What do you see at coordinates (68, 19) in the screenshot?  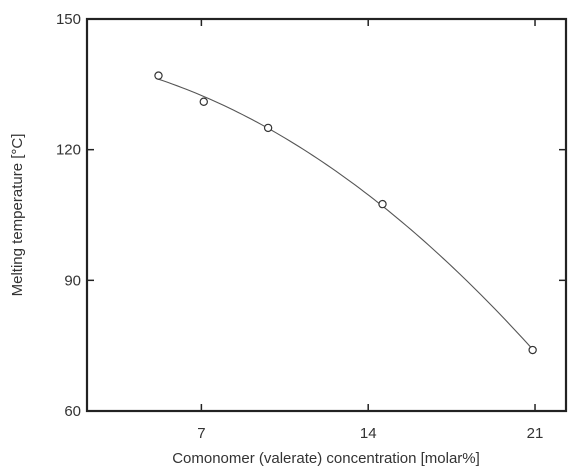 I see `y-tick-label: 150` at bounding box center [68, 19].